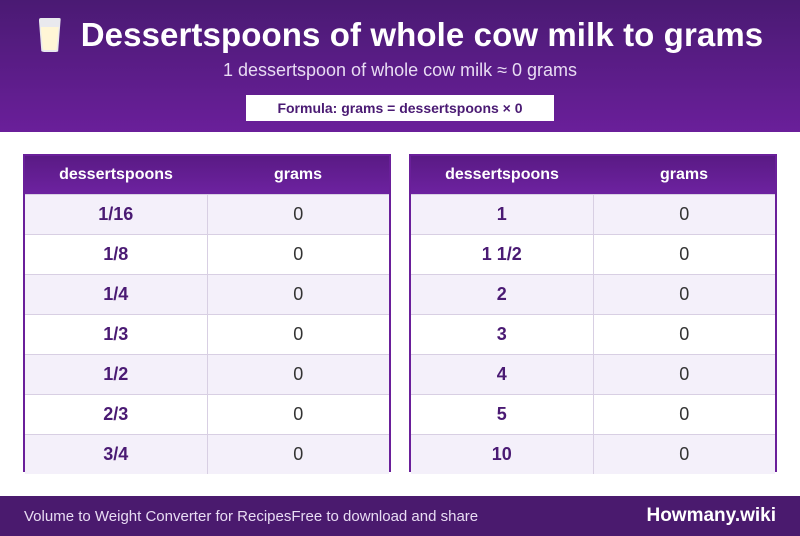 This screenshot has height=536, width=800. What do you see at coordinates (116, 414) in the screenshot?
I see `dessertspoons-cell: 2/3` at bounding box center [116, 414].